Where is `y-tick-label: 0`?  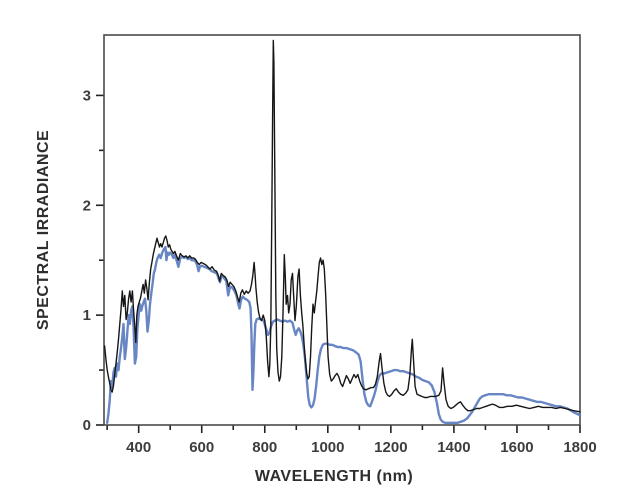
y-tick-label: 0 is located at coordinates (87, 425).